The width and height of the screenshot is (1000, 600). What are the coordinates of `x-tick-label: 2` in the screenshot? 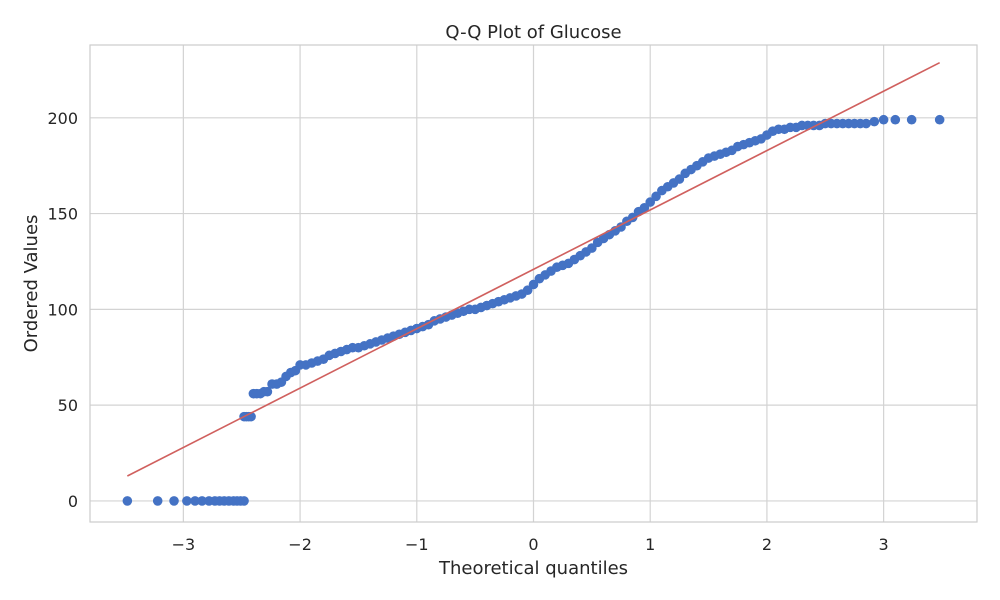 It's located at (767, 544).